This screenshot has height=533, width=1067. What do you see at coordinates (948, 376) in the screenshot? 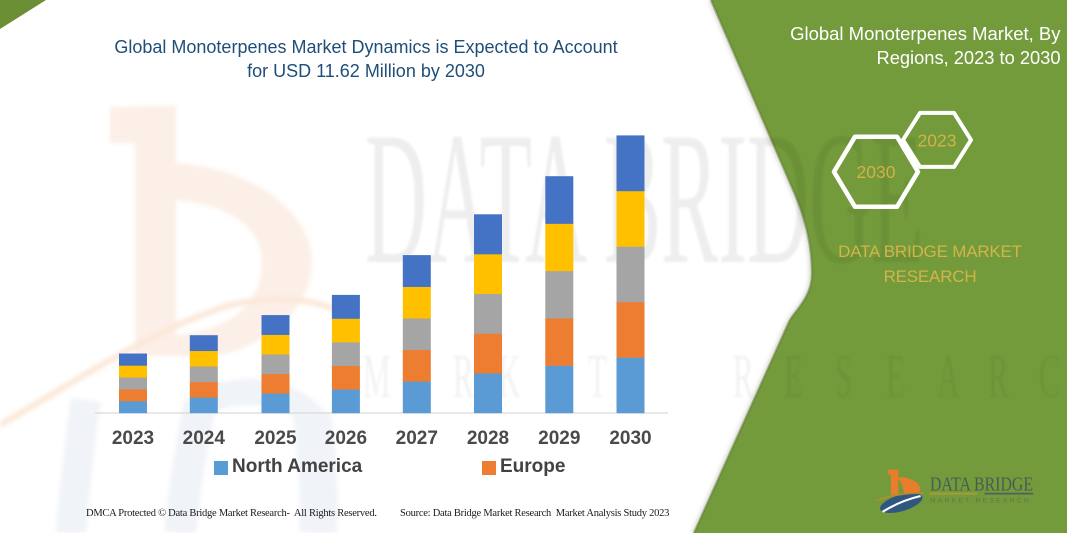
I see `svg-text: A` at bounding box center [948, 376].